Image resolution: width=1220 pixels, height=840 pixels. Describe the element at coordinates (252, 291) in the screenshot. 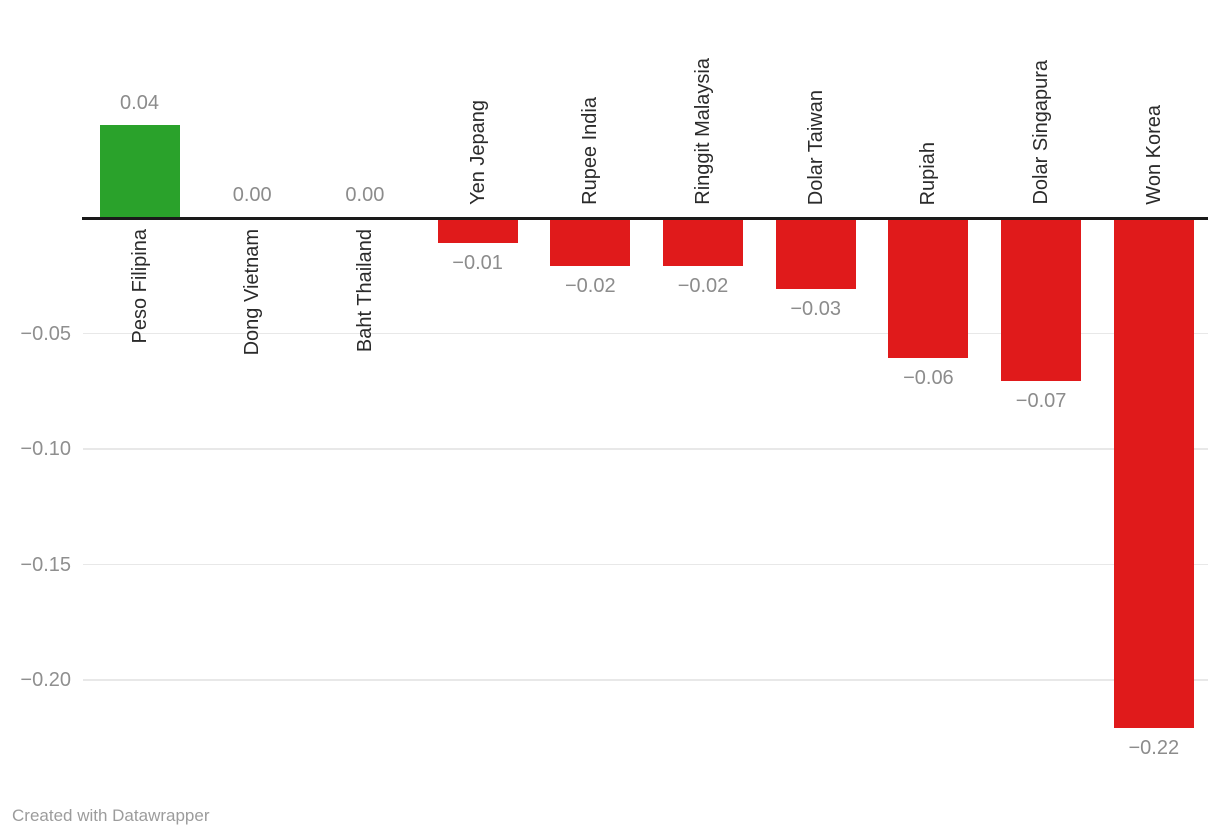

I see `category-label-dong-vietnam: Dong Vietnam` at that location.